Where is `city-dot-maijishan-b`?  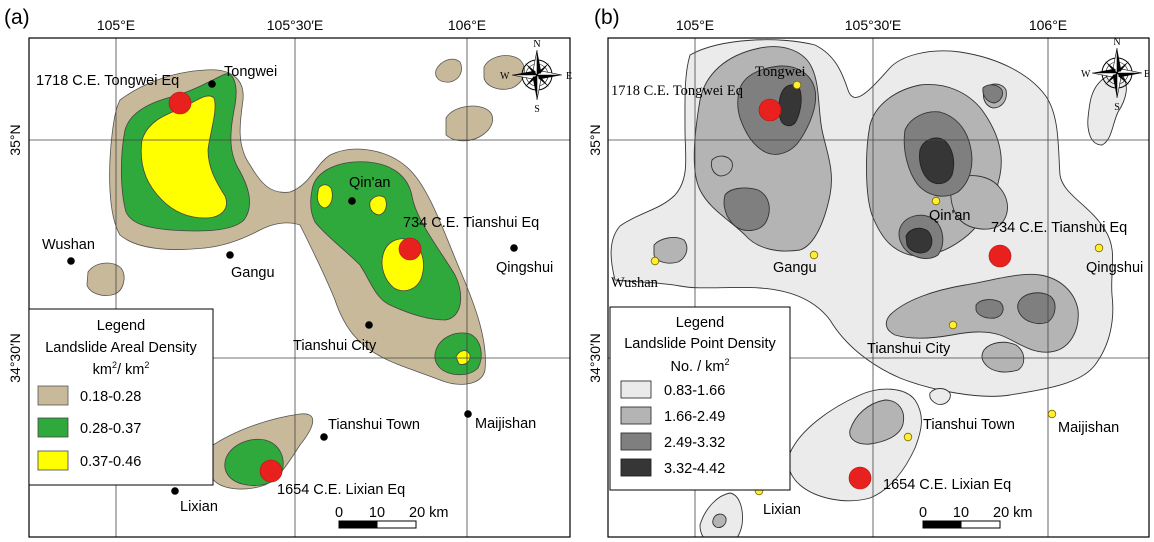 city-dot-maijishan-b is located at coordinates (1052, 414).